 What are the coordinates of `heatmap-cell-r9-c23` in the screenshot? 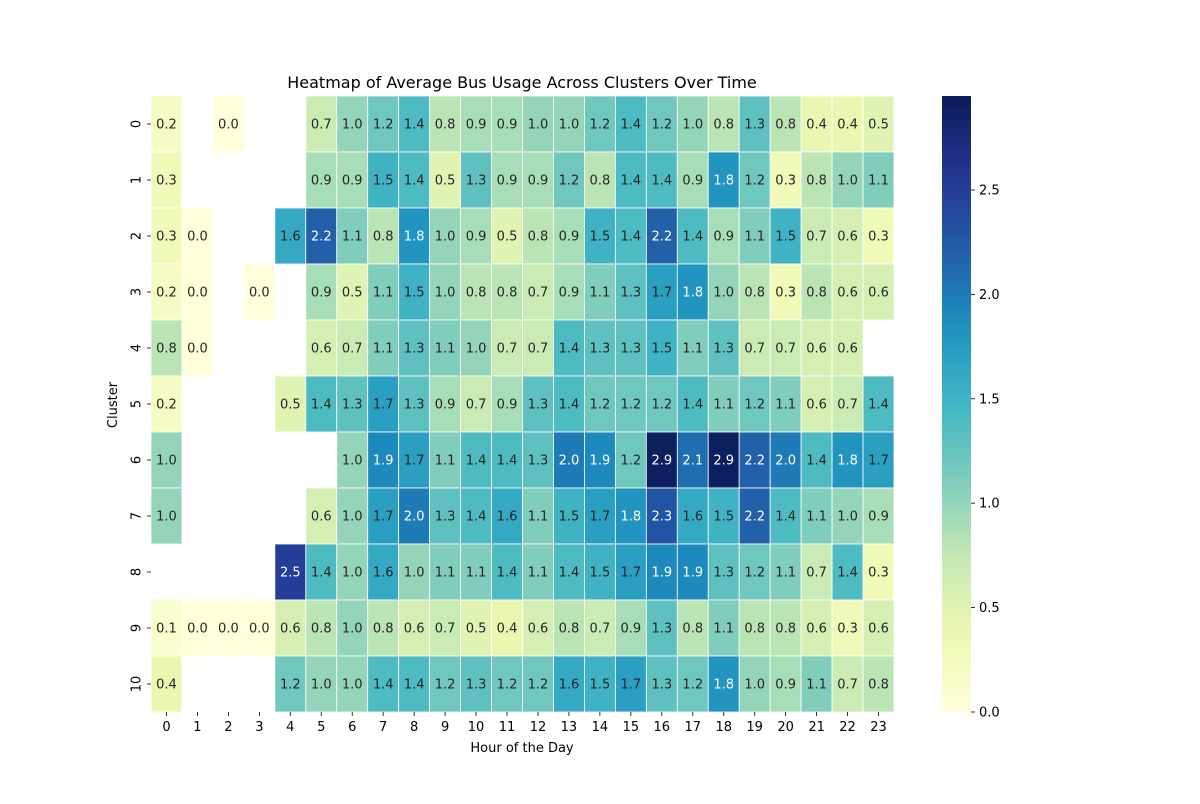 It's located at (878, 628).